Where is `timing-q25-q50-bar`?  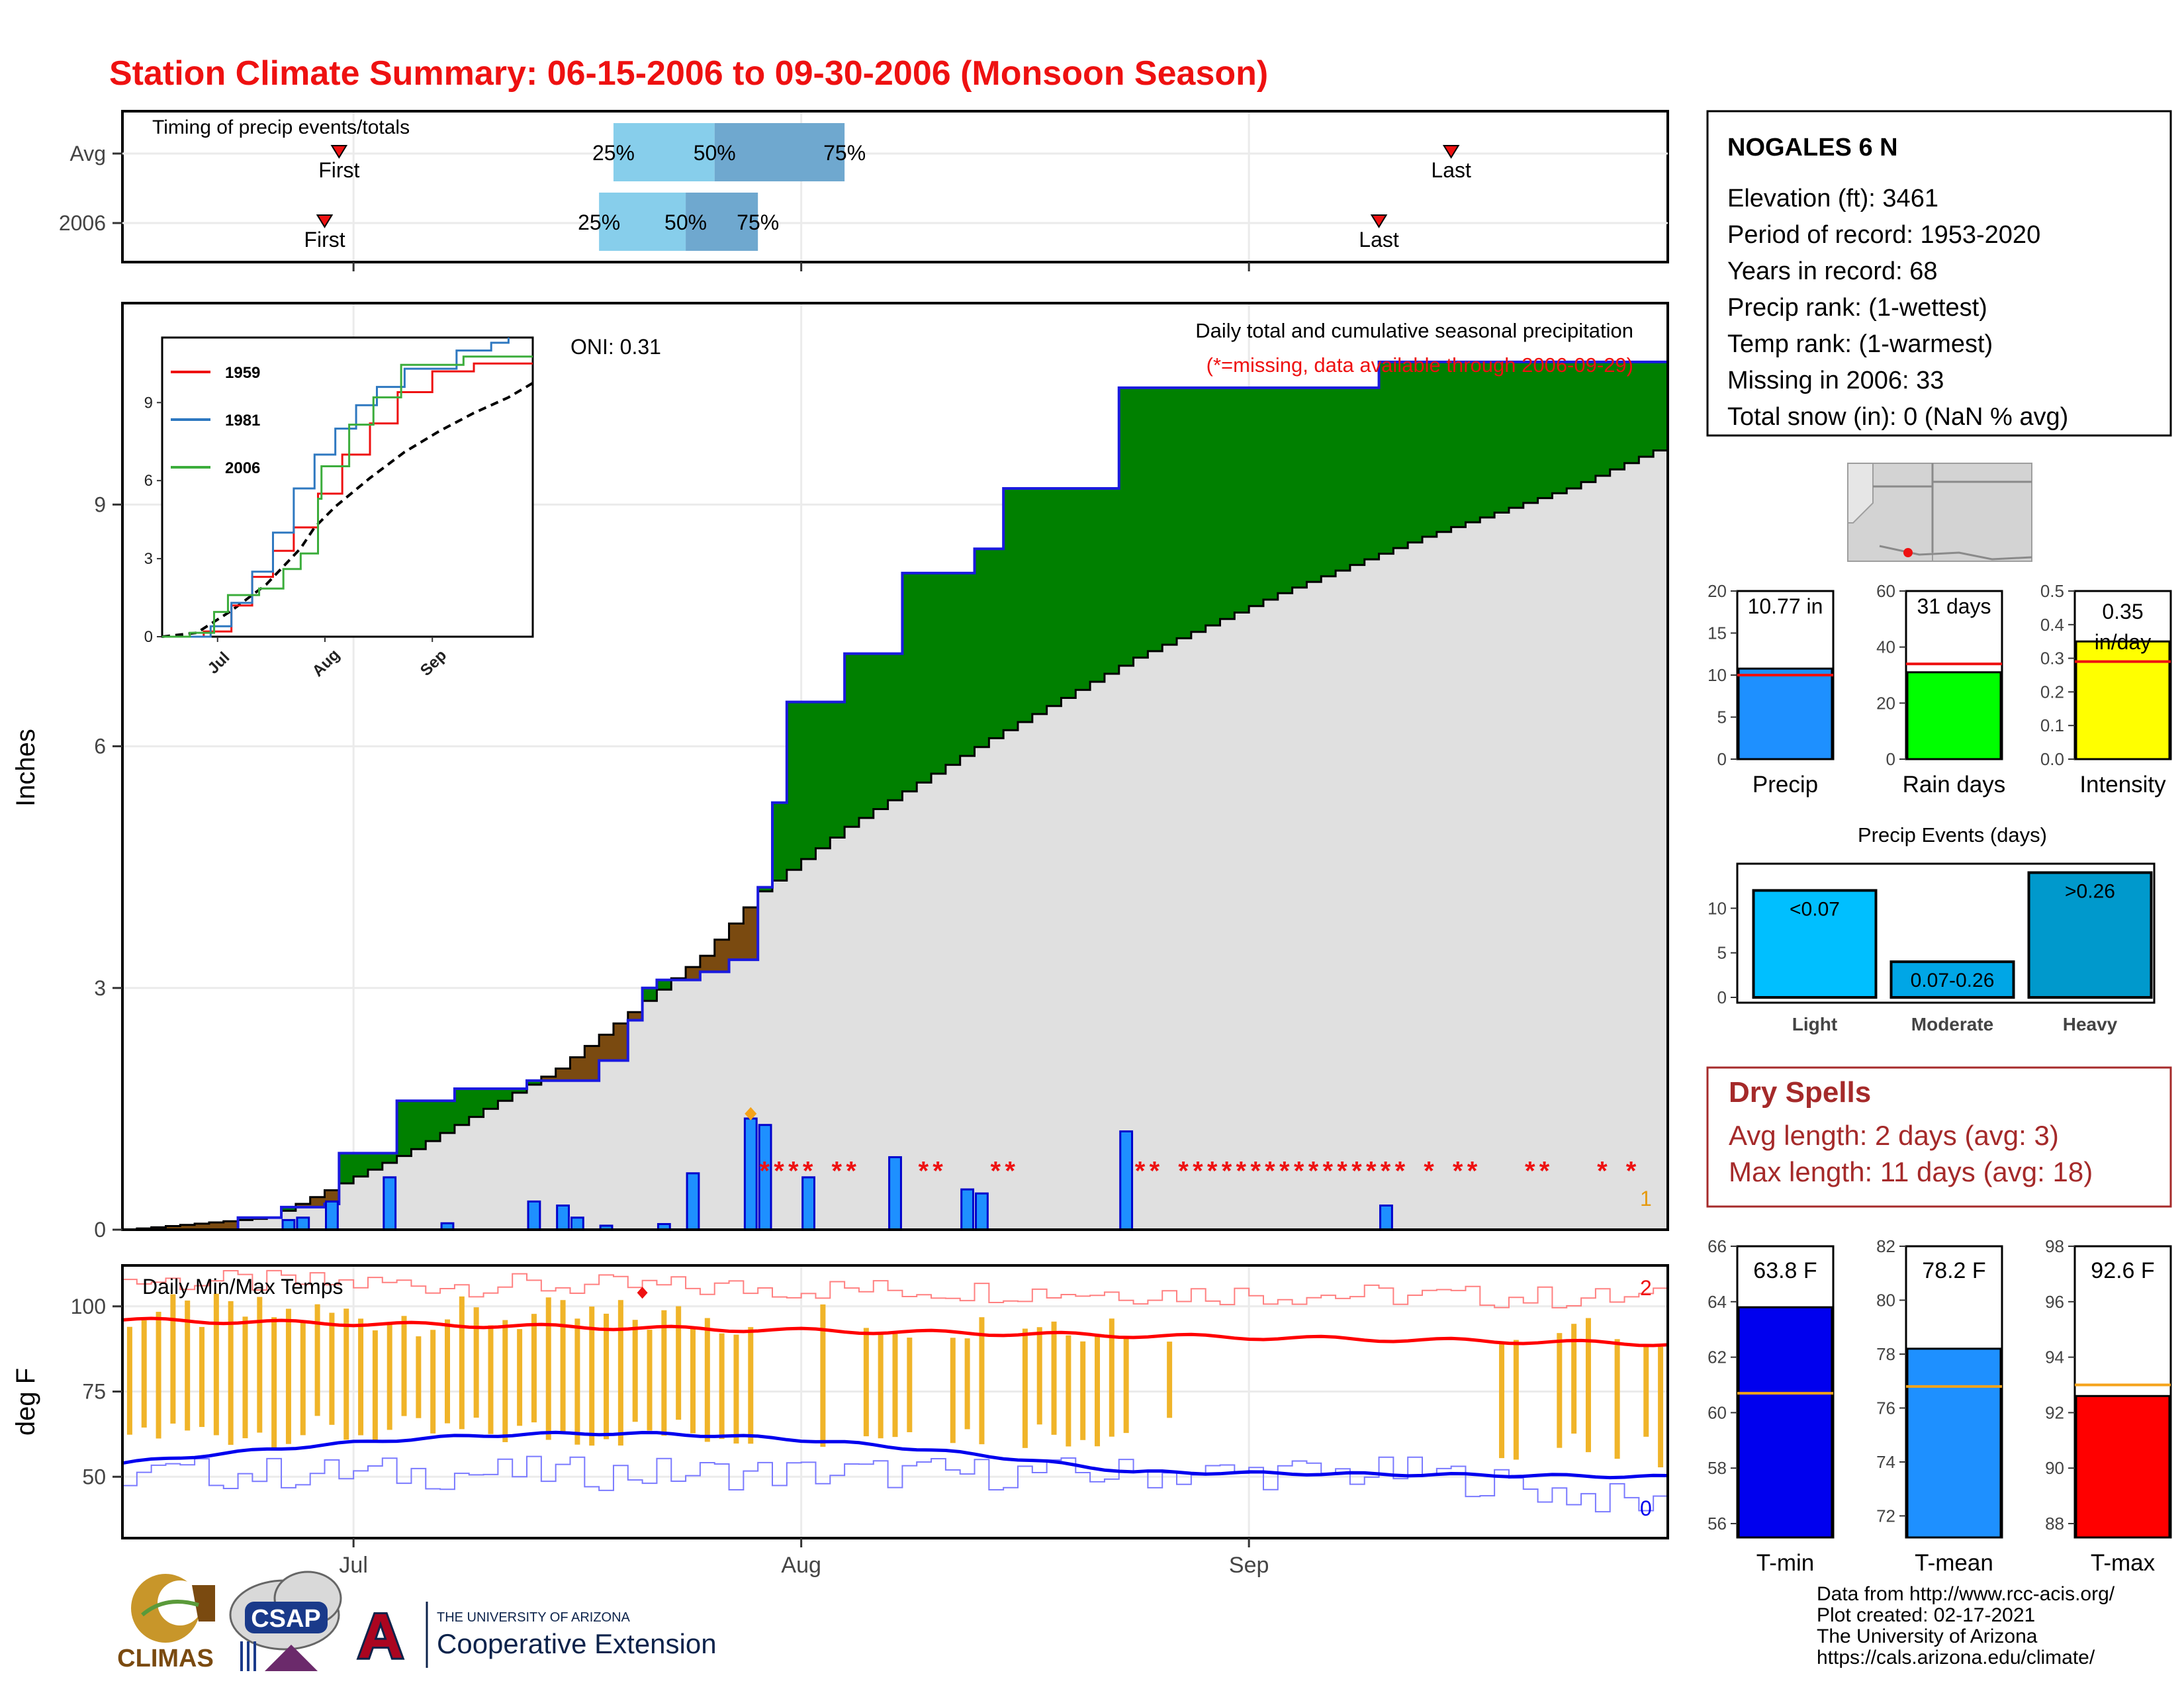 timing-q25-q50-bar is located at coordinates (643, 222).